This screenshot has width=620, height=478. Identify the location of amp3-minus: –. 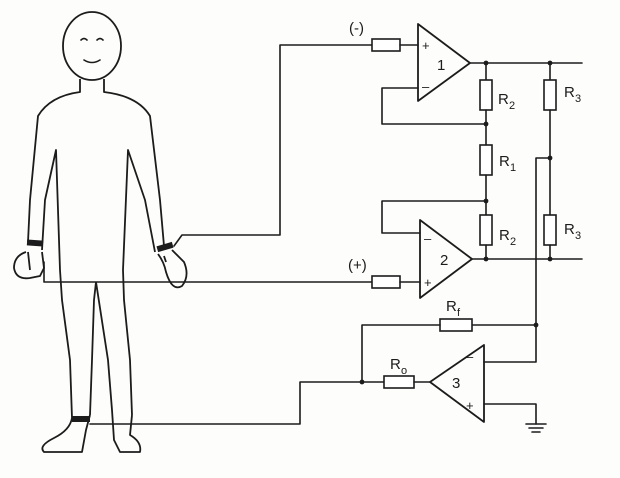
(470, 356).